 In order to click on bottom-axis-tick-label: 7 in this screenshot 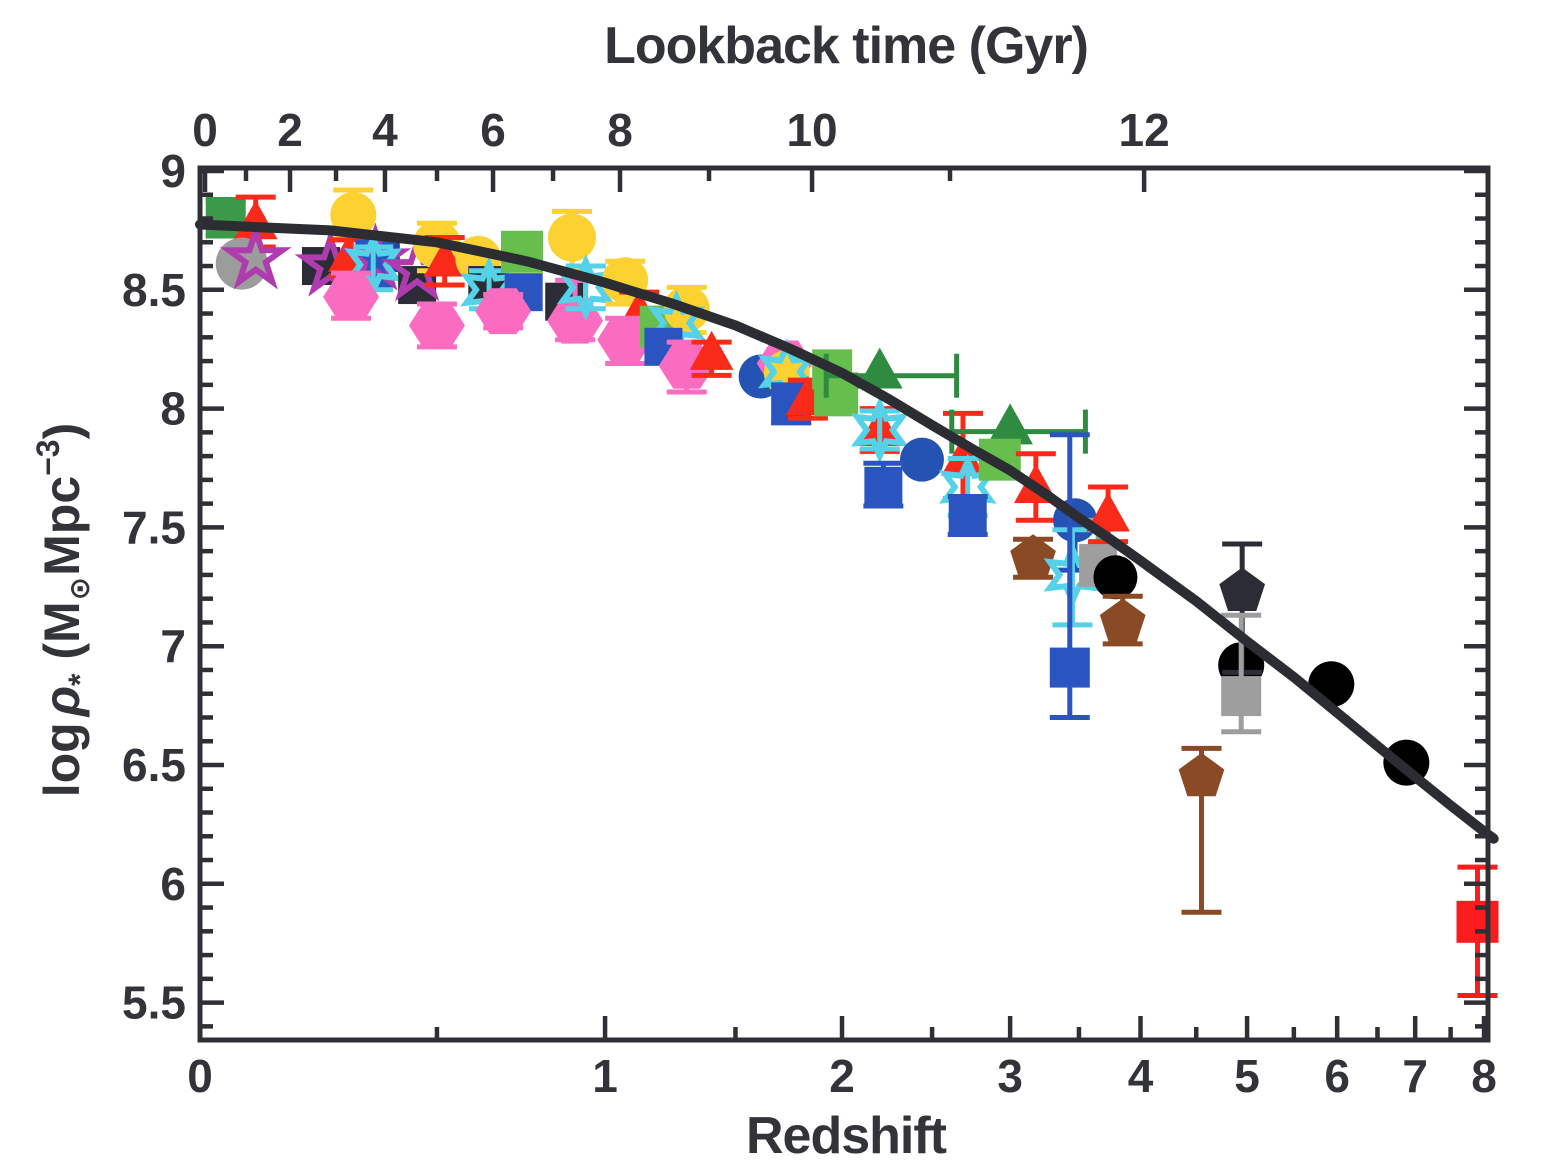, I will do `click(1415, 1076)`.